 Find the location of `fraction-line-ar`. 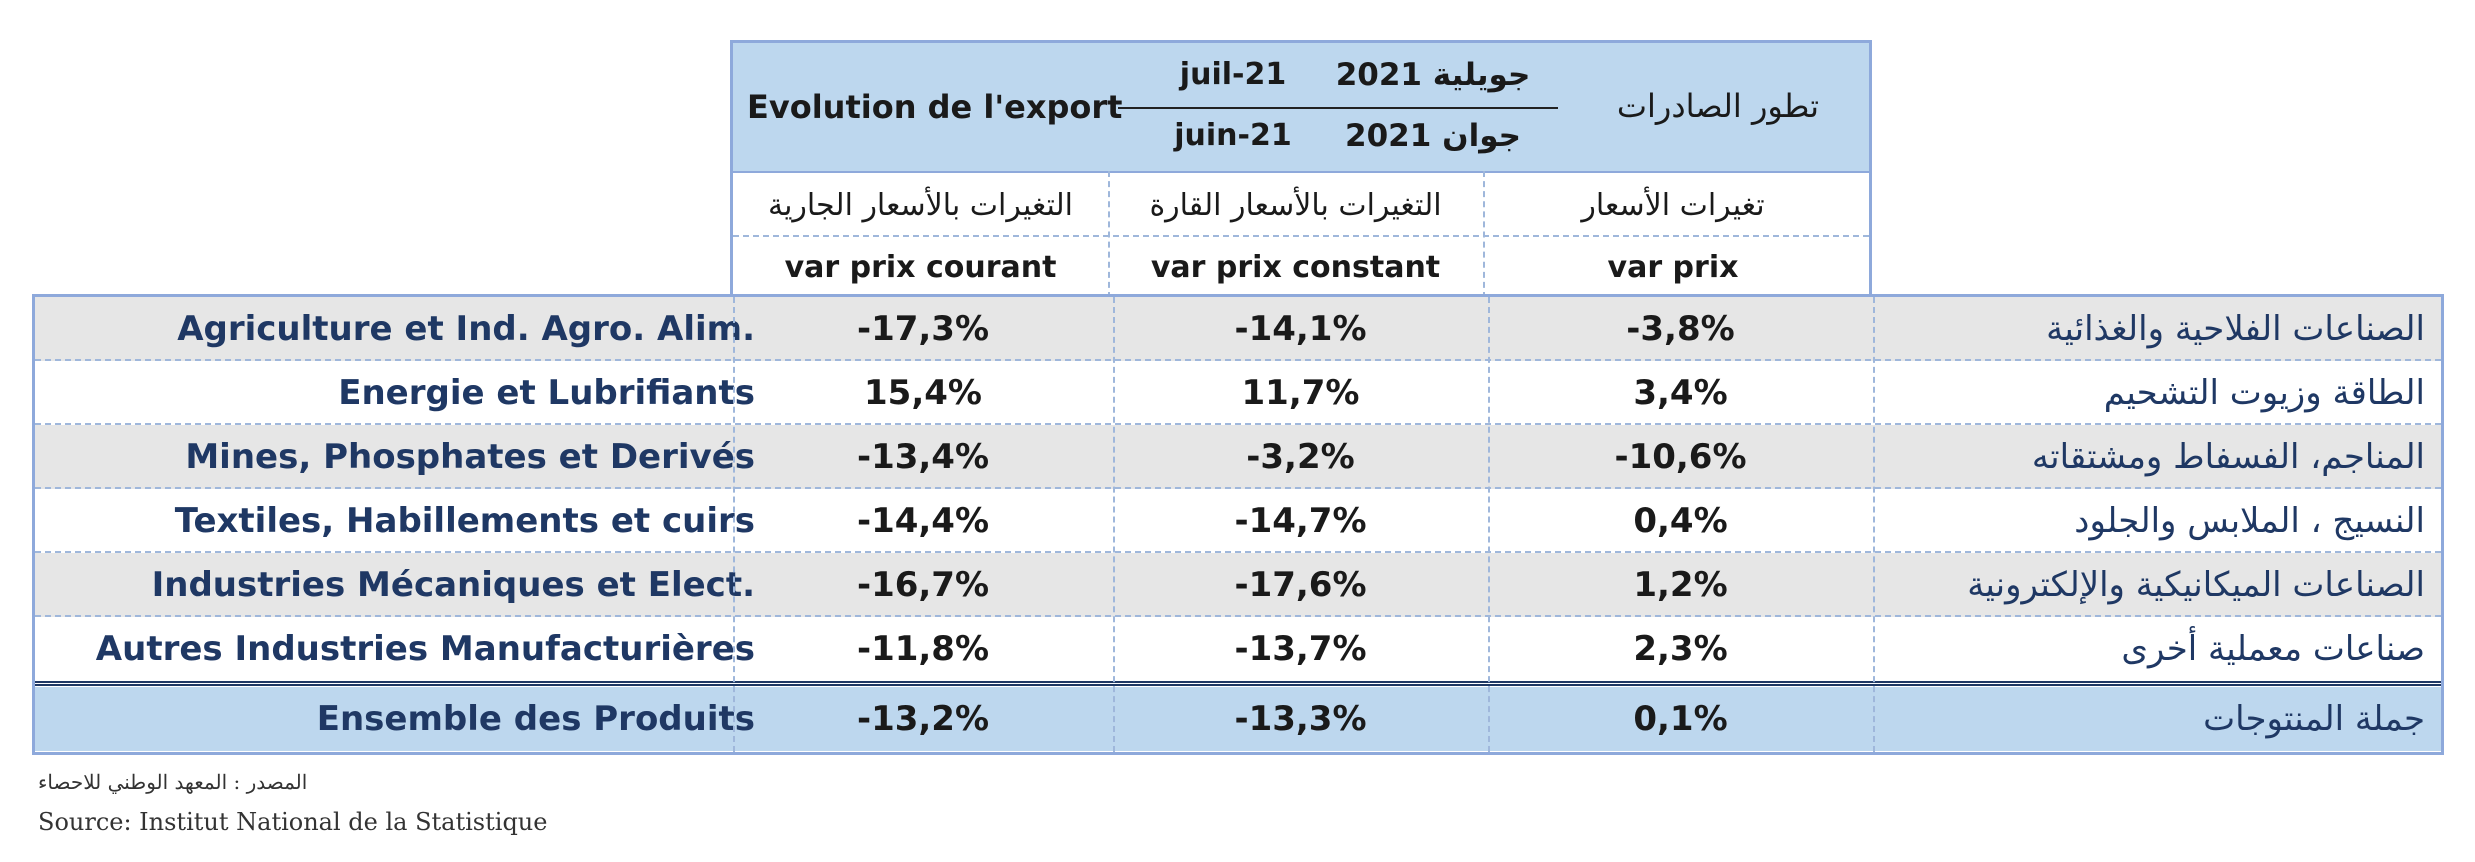

fraction-line-ar is located at coordinates (1438, 108).